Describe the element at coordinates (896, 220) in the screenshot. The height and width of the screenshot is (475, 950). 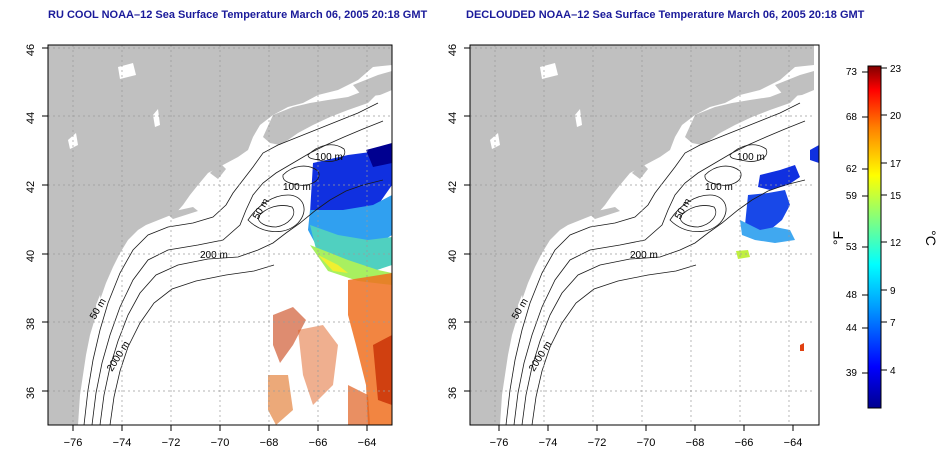
I see `celsius-scale: 23 20 17 15 12 9 7 4` at that location.